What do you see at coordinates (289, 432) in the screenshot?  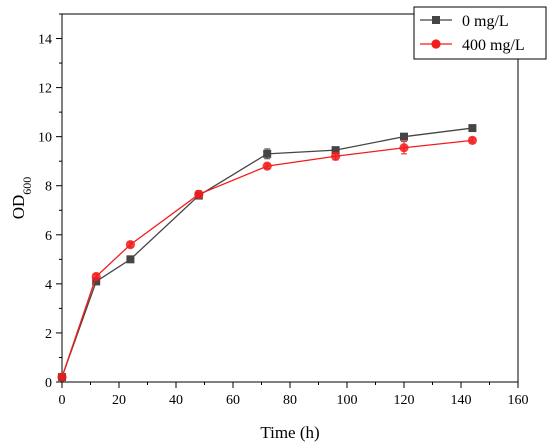 I see `x-axis-label: Time (h)` at bounding box center [289, 432].